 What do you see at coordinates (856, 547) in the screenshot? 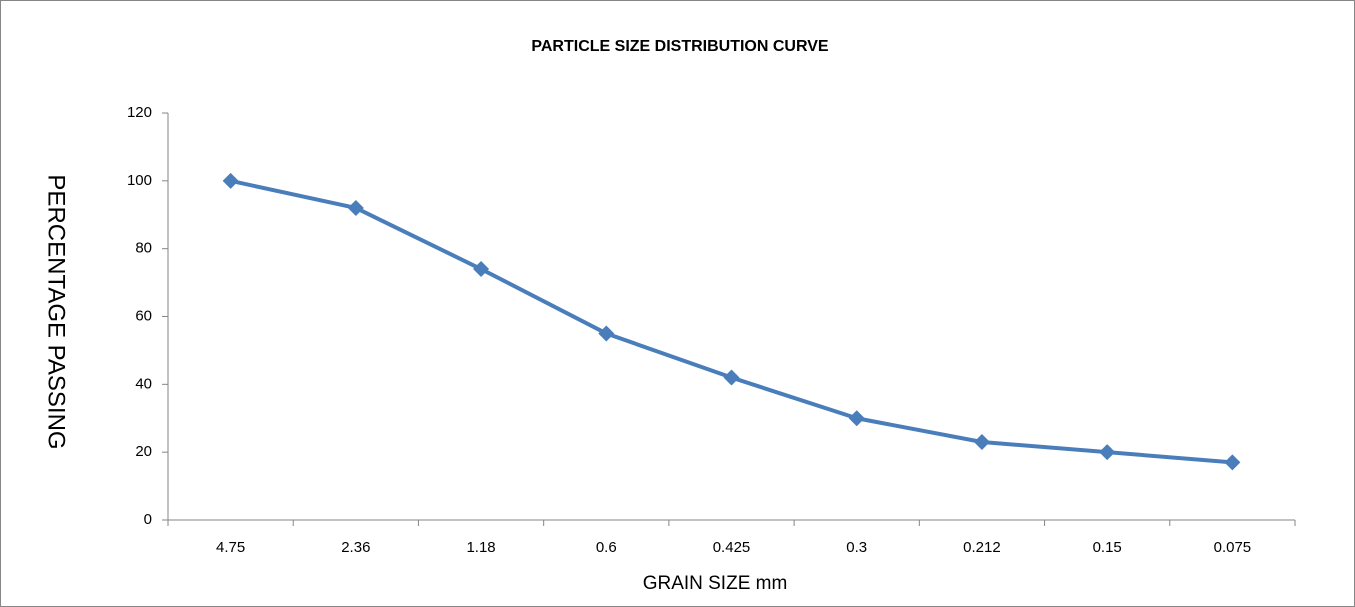
I see `x-tick-label: 0.3` at bounding box center [856, 547].